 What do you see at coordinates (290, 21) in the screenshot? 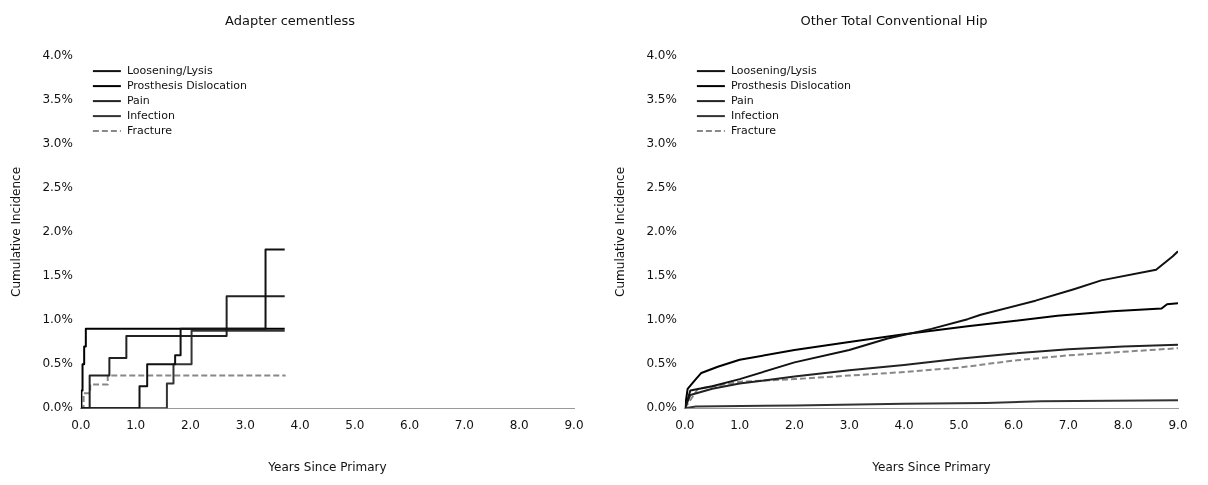
I see `chart-title: Adapter cementless` at bounding box center [290, 21].